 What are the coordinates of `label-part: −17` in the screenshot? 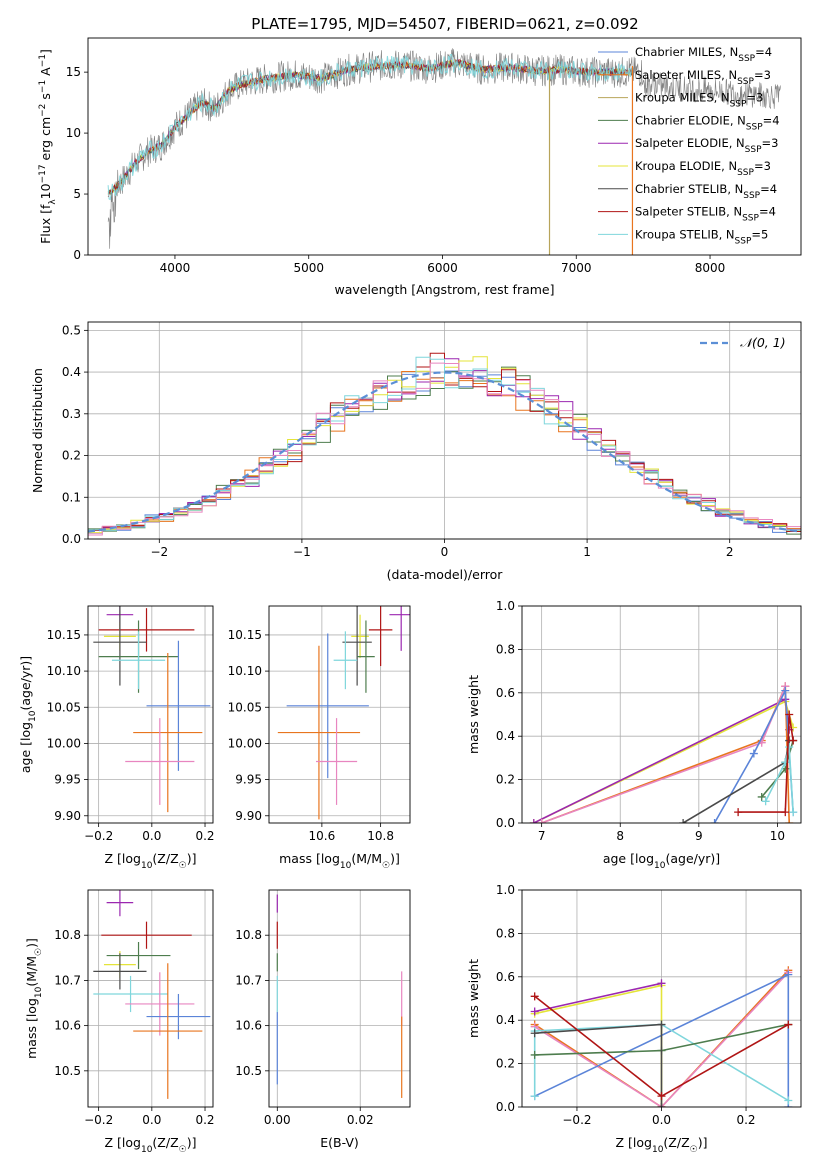 It's located at (43, 173).